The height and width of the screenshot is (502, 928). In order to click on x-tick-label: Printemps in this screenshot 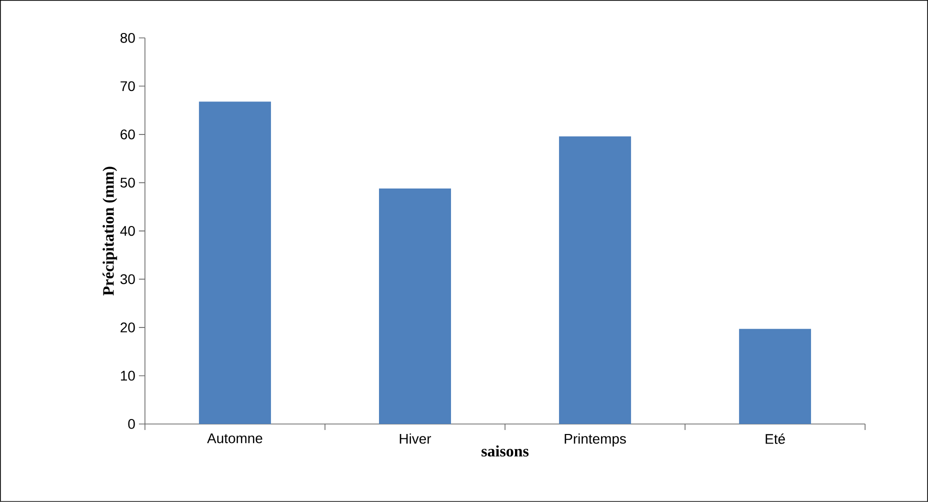, I will do `click(595, 440)`.